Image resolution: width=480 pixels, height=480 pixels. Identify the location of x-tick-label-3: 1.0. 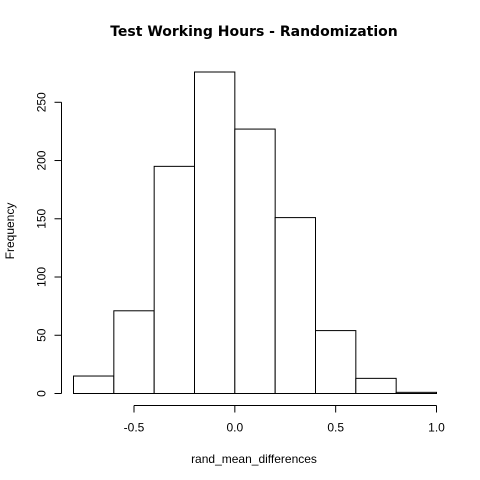
(436, 428).